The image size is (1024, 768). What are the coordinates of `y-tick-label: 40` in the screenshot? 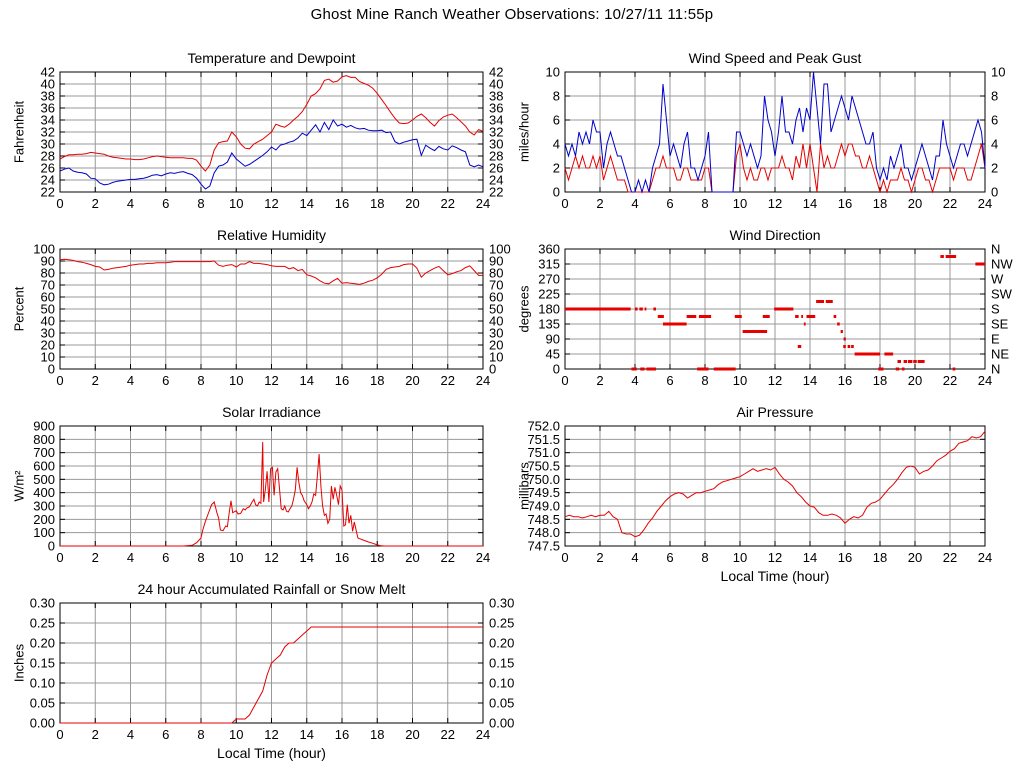 It's located at (48, 321).